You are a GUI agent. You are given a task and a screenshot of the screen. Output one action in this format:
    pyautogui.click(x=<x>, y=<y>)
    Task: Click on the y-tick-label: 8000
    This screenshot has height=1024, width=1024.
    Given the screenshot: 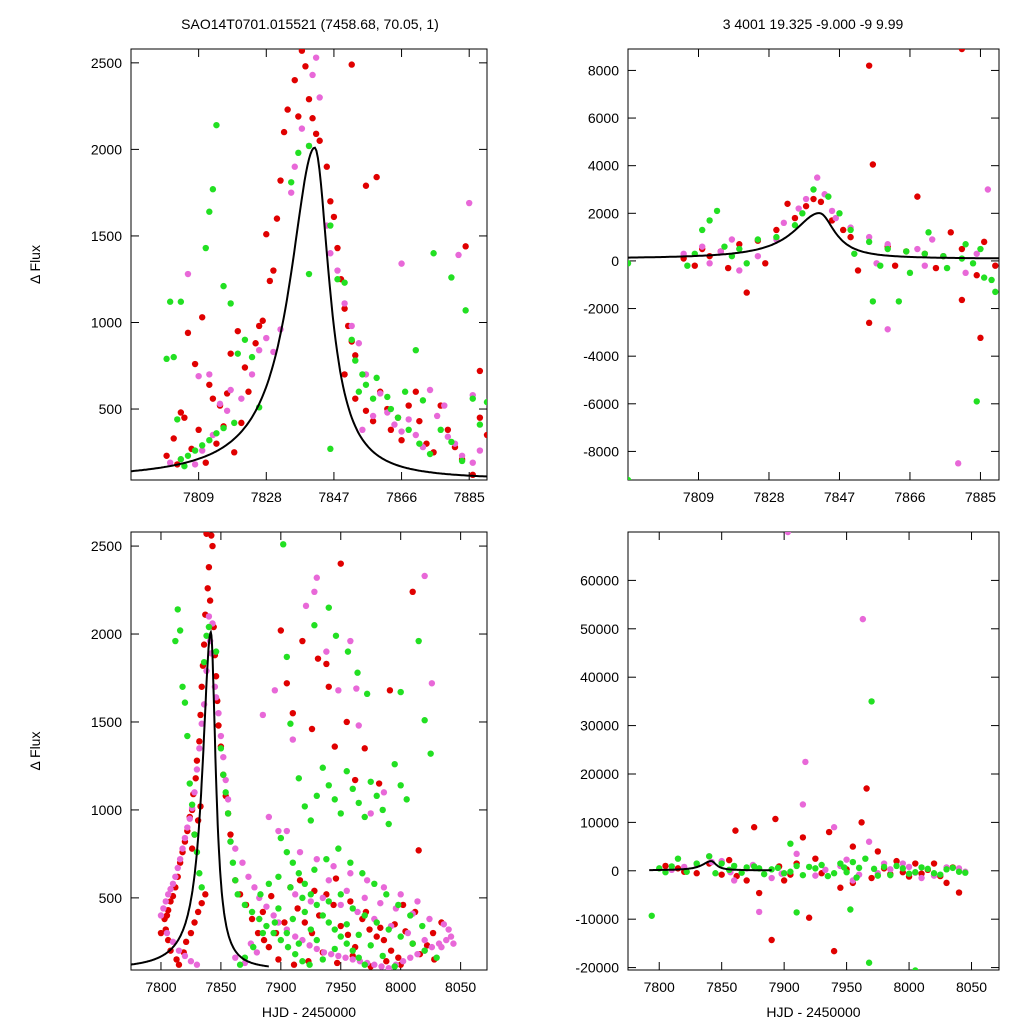 What is the action you would take?
    pyautogui.click(x=603, y=70)
    